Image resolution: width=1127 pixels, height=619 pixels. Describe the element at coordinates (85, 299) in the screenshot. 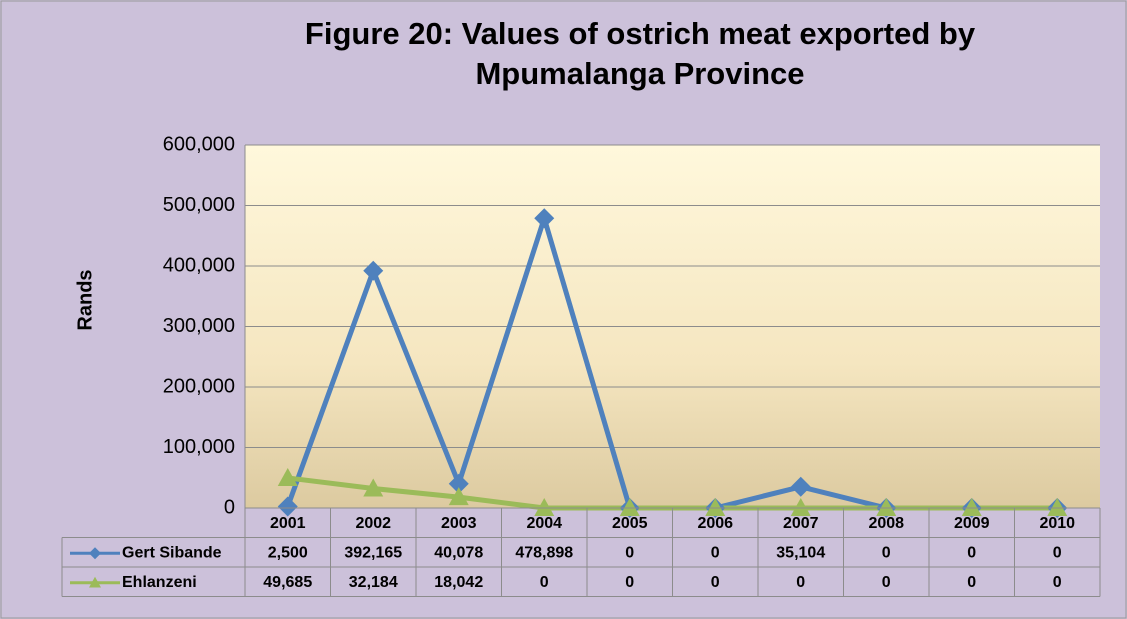

I see `y-axis-label: Rands` at that location.